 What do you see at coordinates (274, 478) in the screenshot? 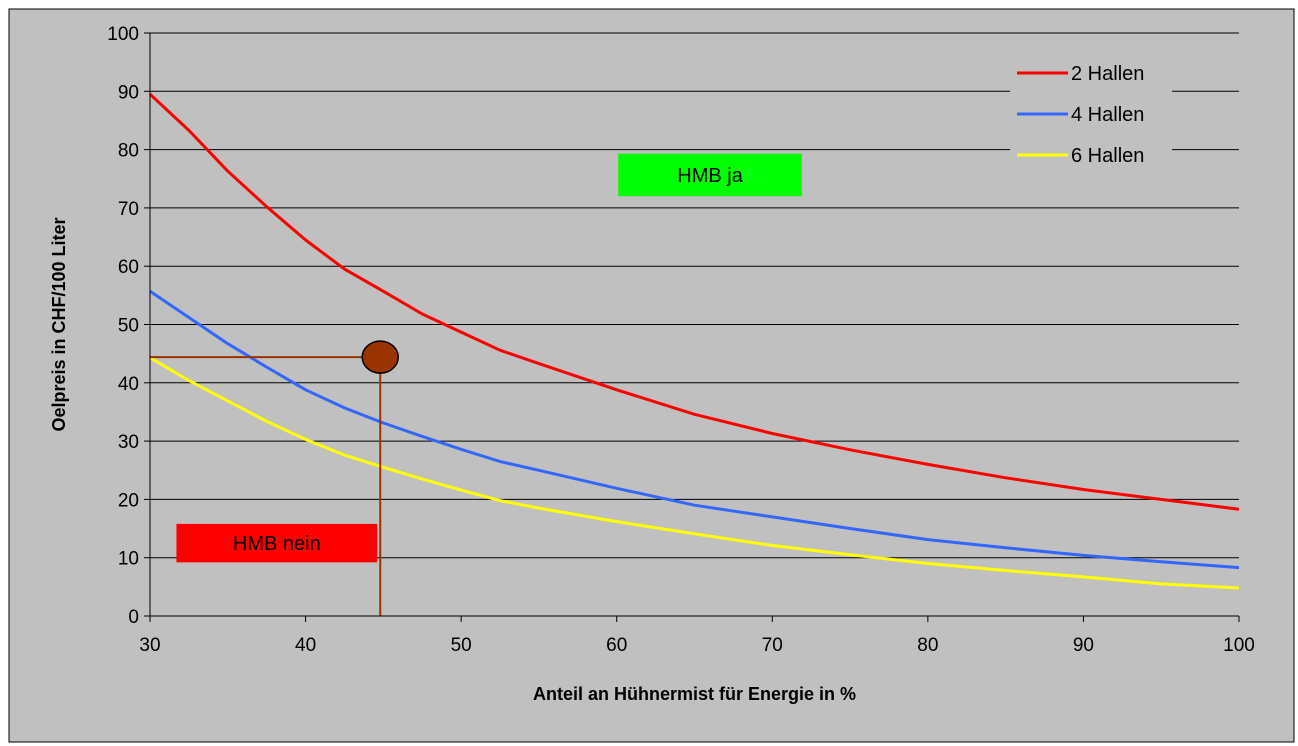
I see `marker-group` at bounding box center [274, 478].